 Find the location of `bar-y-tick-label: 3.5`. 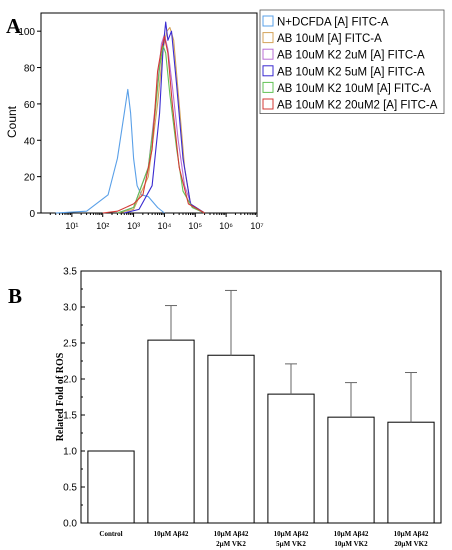

bar-y-tick-label: 3.5 is located at coordinates (70, 272).